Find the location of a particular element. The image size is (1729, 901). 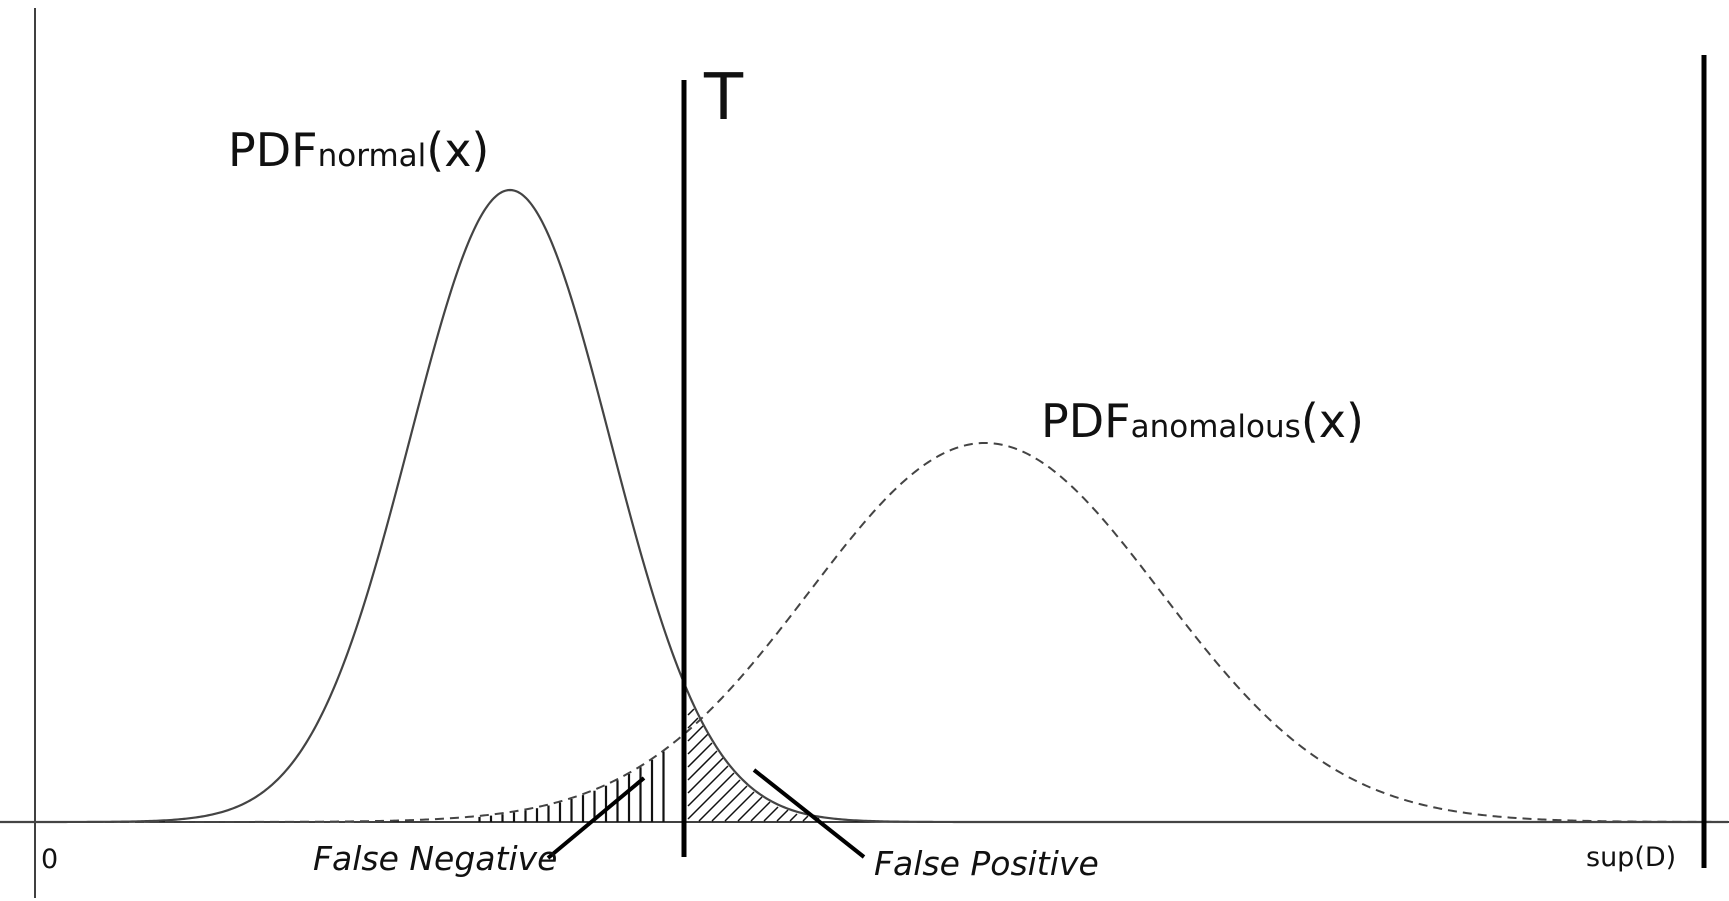

support-max-label: sup(D) is located at coordinates (1631, 857).